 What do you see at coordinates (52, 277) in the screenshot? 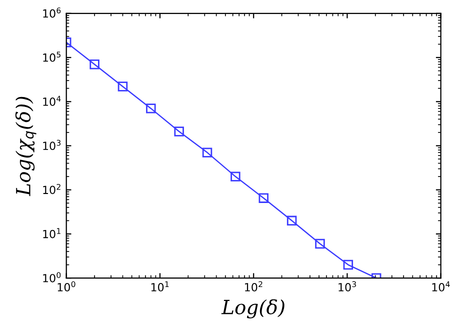
I see `y-tick-label: 10$^{0}$` at bounding box center [52, 277].